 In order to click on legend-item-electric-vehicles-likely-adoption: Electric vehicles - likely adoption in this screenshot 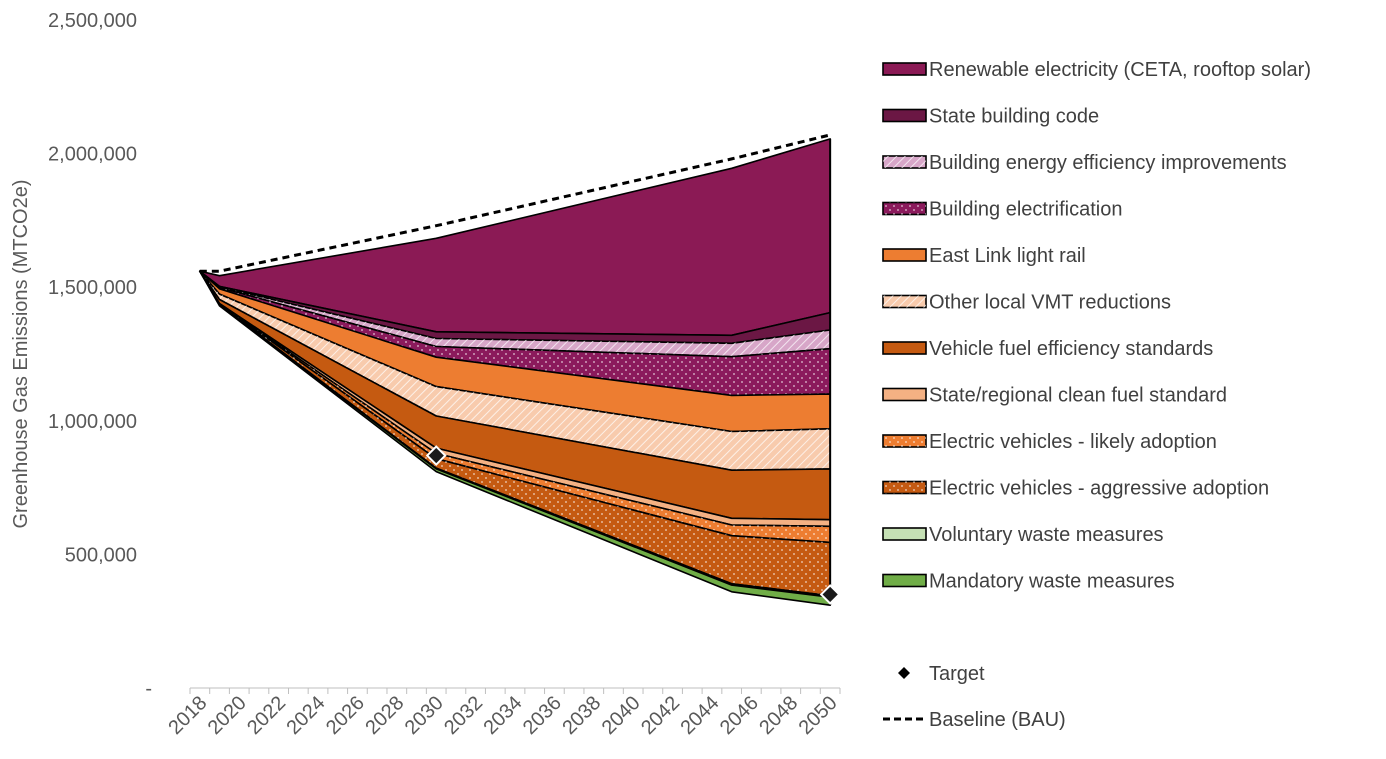, I will do `click(1049, 442)`.